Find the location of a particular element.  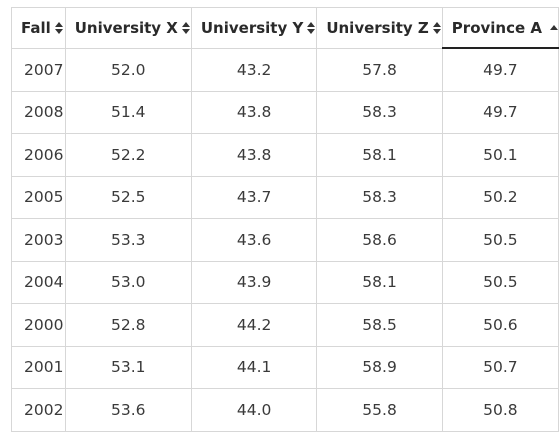

table-cell-year: 2004 is located at coordinates (38, 282).